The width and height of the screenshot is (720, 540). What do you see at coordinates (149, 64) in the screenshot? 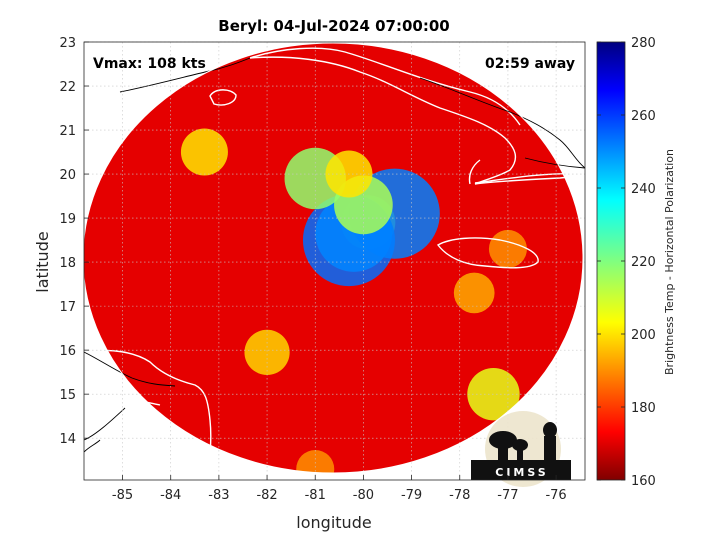
I see `vmax-annotation: Vmax: 108 kts` at bounding box center [149, 64].